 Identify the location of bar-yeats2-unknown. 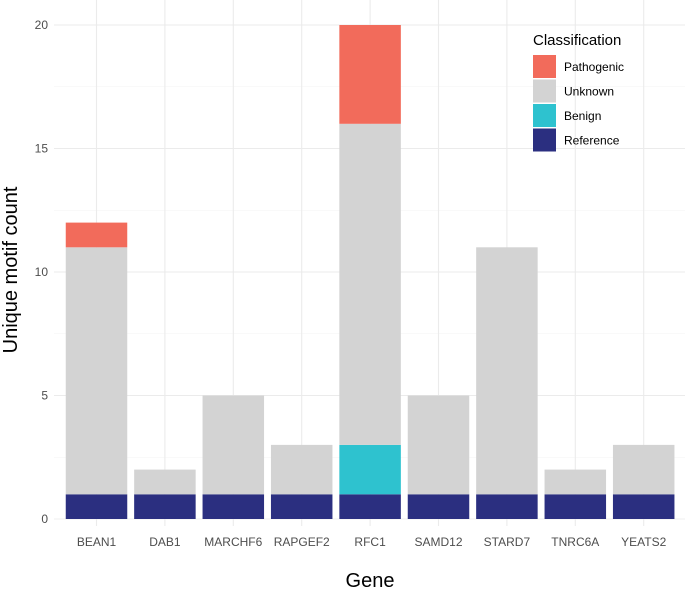
(643, 469).